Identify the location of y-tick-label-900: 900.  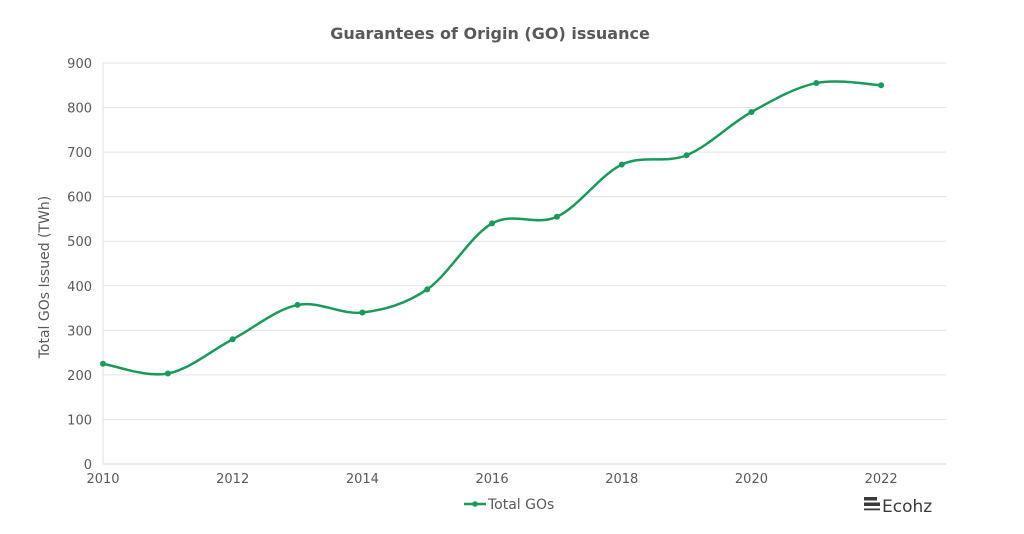
(79, 64).